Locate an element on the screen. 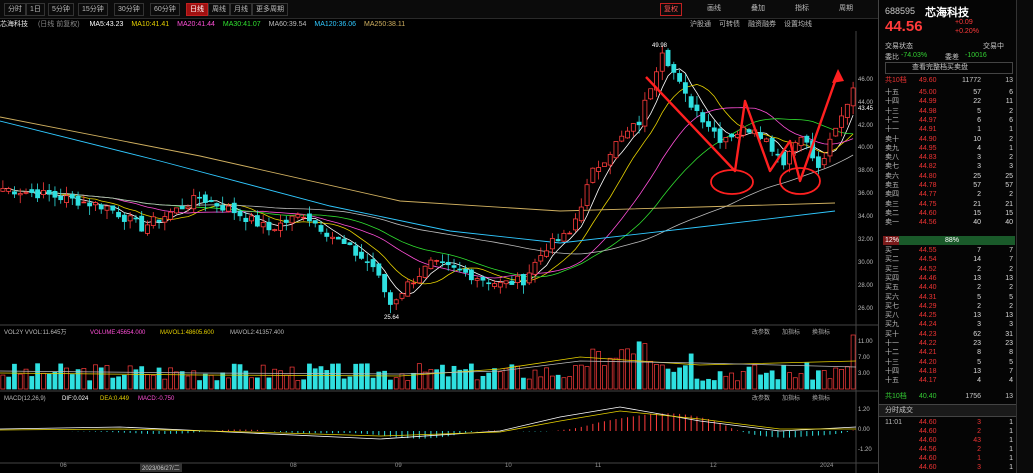  depth-label: 买一 is located at coordinates (892, 250).